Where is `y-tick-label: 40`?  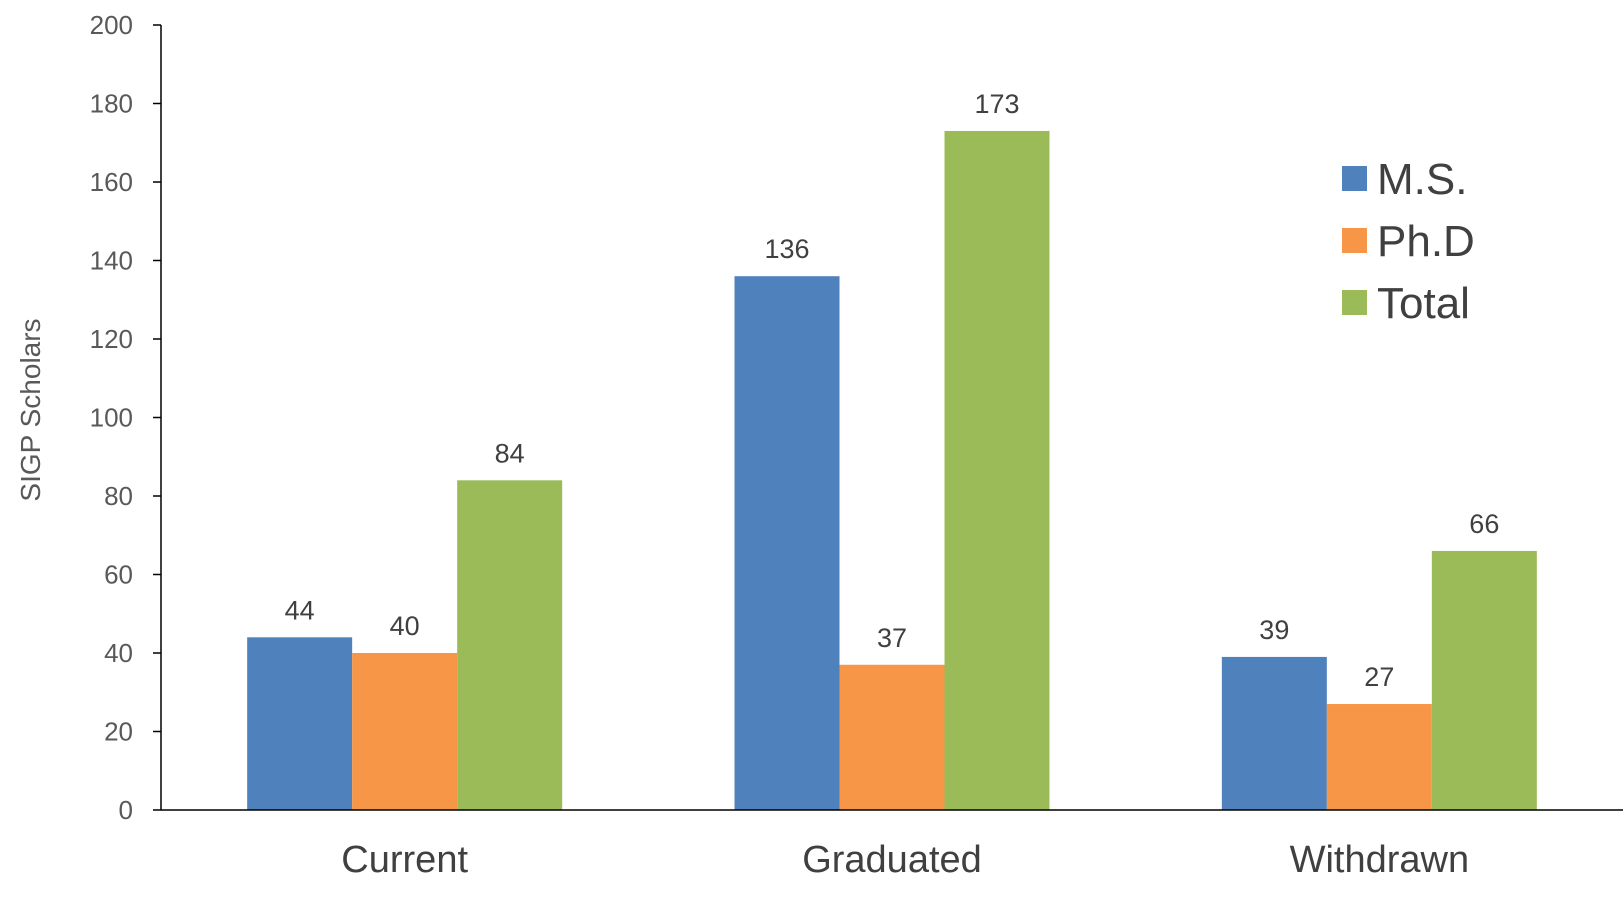
y-tick-label: 40 is located at coordinates (118, 653).